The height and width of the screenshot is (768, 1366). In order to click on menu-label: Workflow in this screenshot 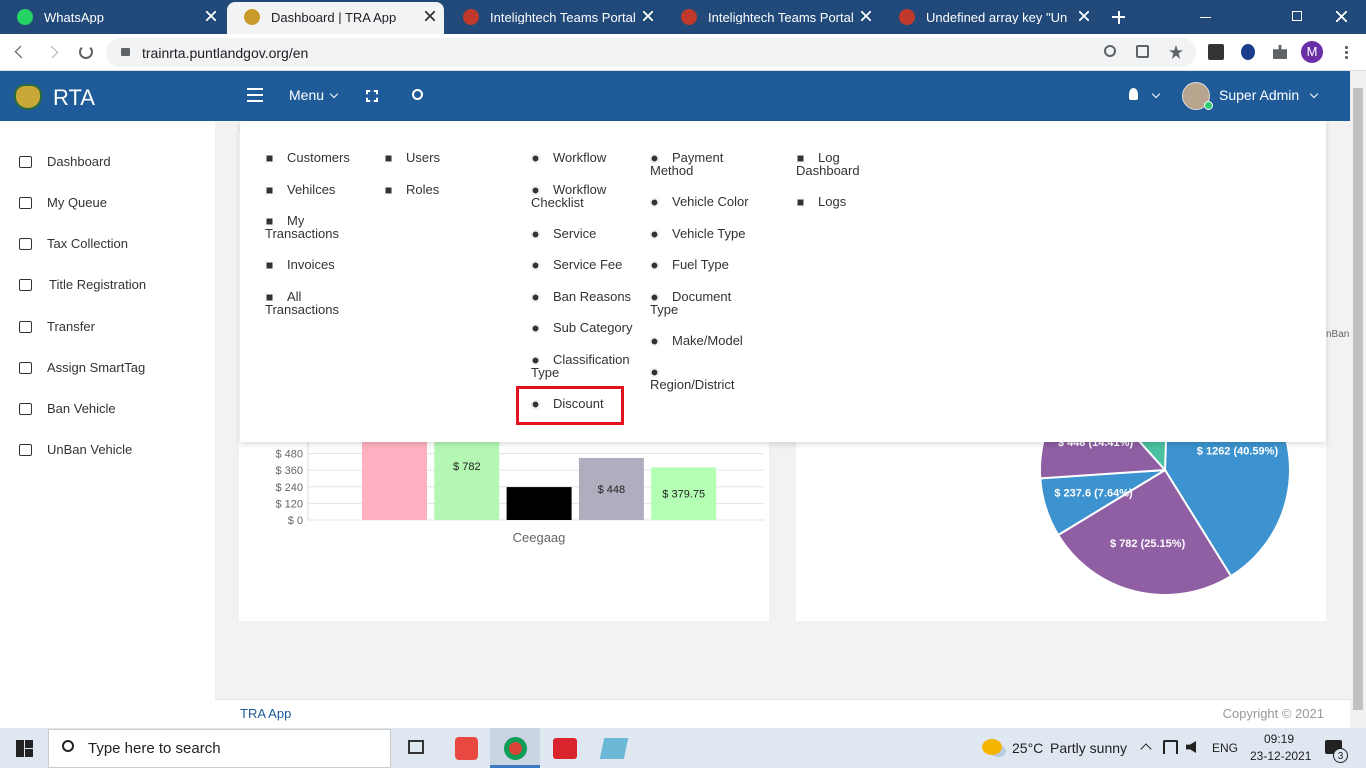, I will do `click(580, 157)`.